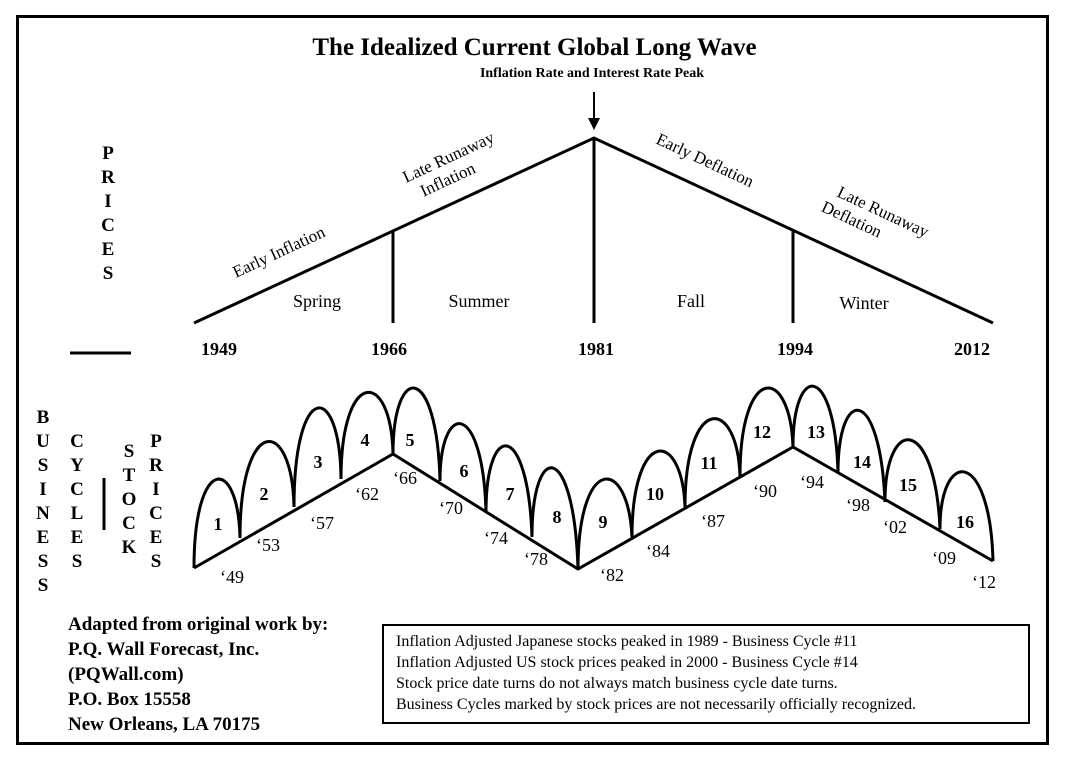 This screenshot has height=758, width=1069. I want to click on season-summer: Summer, so click(479, 301).